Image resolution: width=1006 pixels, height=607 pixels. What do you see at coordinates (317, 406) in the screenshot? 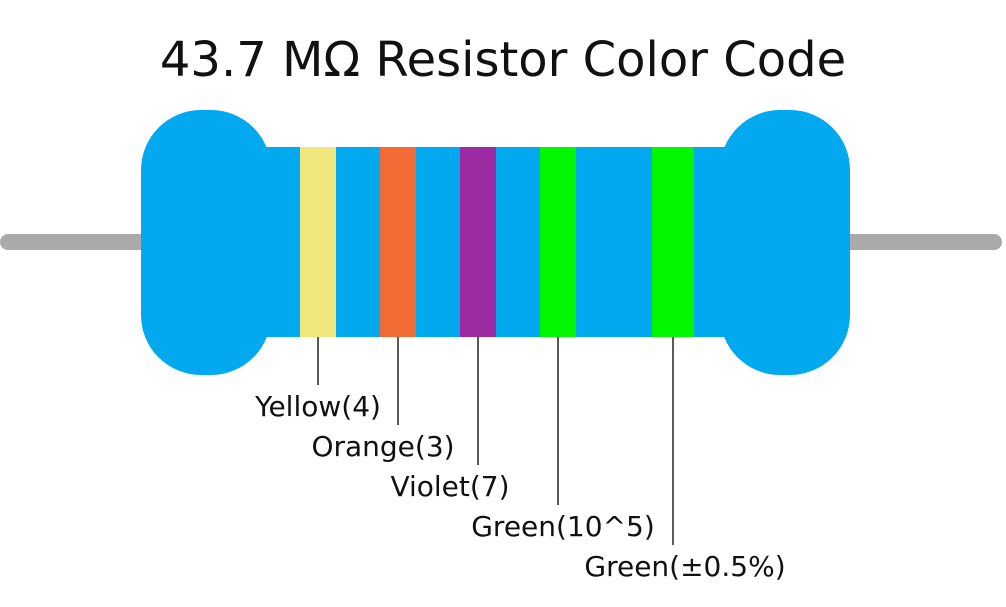
I see `label-yellow: Yellow(4)` at bounding box center [317, 406].